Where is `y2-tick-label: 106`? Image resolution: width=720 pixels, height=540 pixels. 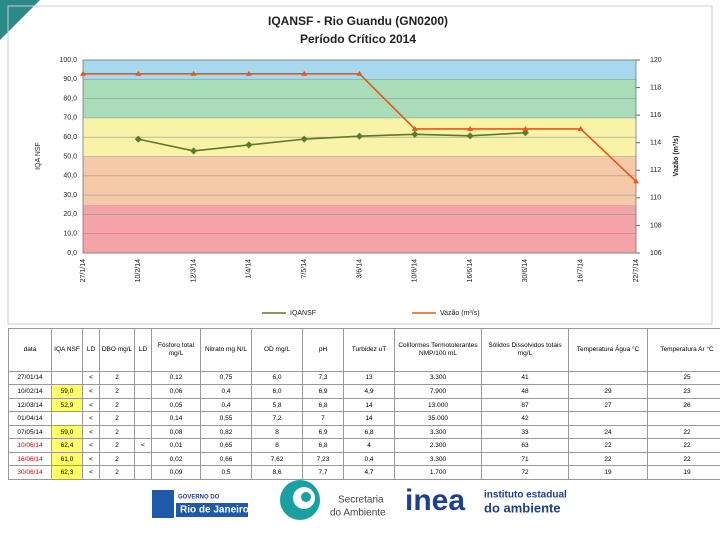
y2-tick-label: 106 is located at coordinates (656, 253).